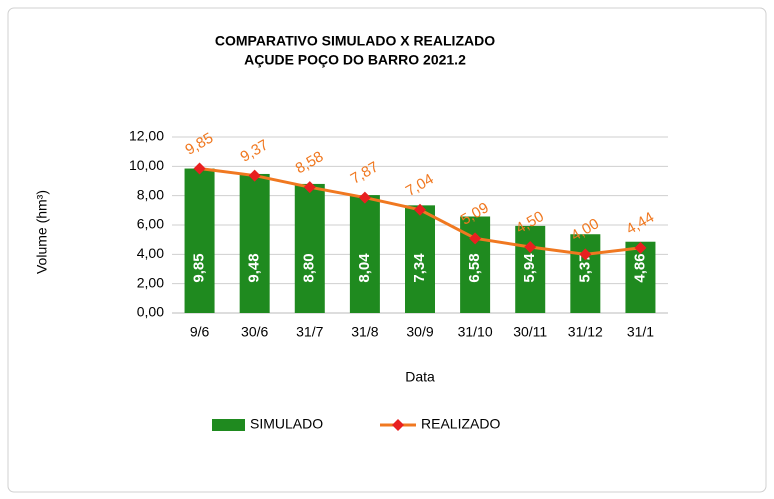 The image size is (774, 499). I want to click on y-tick-label: 8,00, so click(150, 194).